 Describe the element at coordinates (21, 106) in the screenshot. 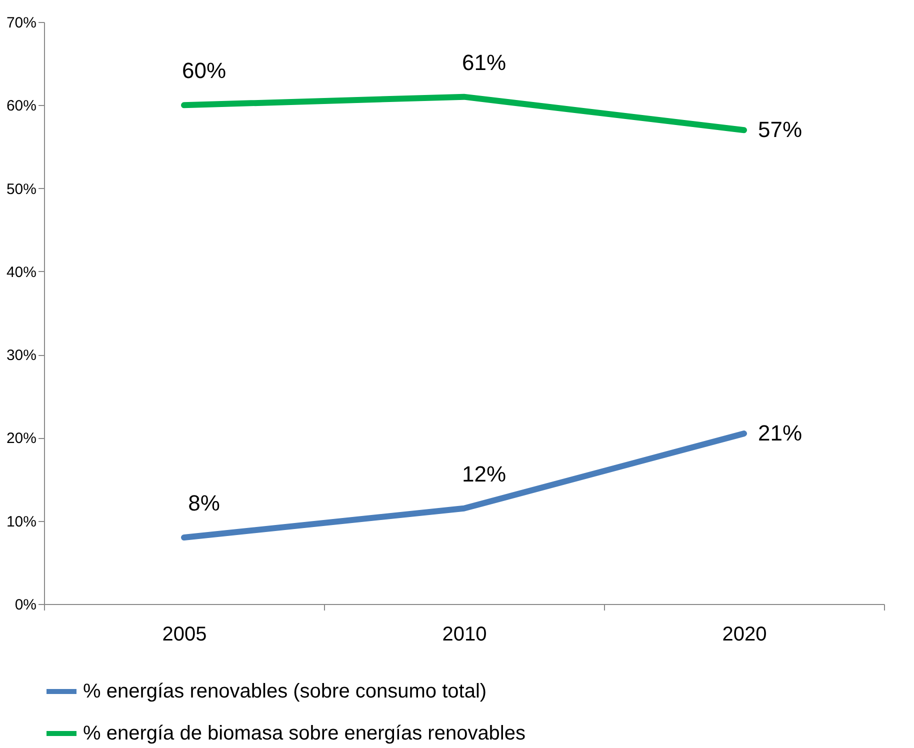

I see `y-tick-label: 60%` at that location.